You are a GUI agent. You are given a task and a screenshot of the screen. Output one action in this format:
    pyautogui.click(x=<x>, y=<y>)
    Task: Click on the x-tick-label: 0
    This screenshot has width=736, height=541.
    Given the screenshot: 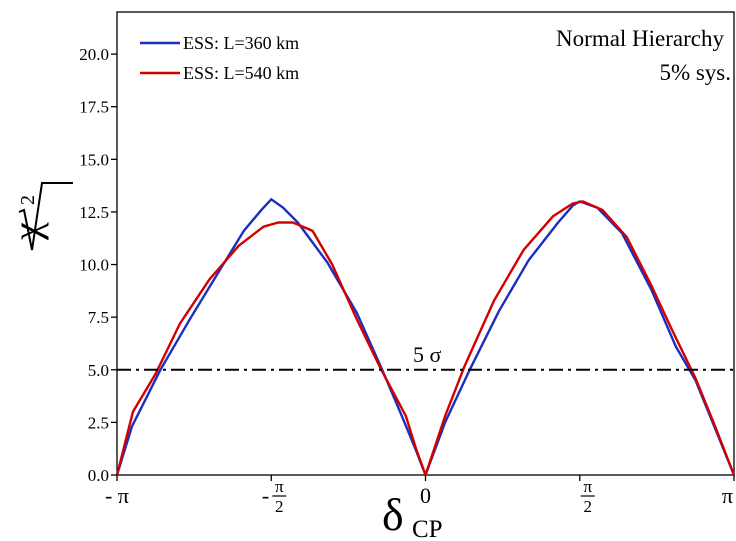 What is the action you would take?
    pyautogui.click(x=425, y=495)
    